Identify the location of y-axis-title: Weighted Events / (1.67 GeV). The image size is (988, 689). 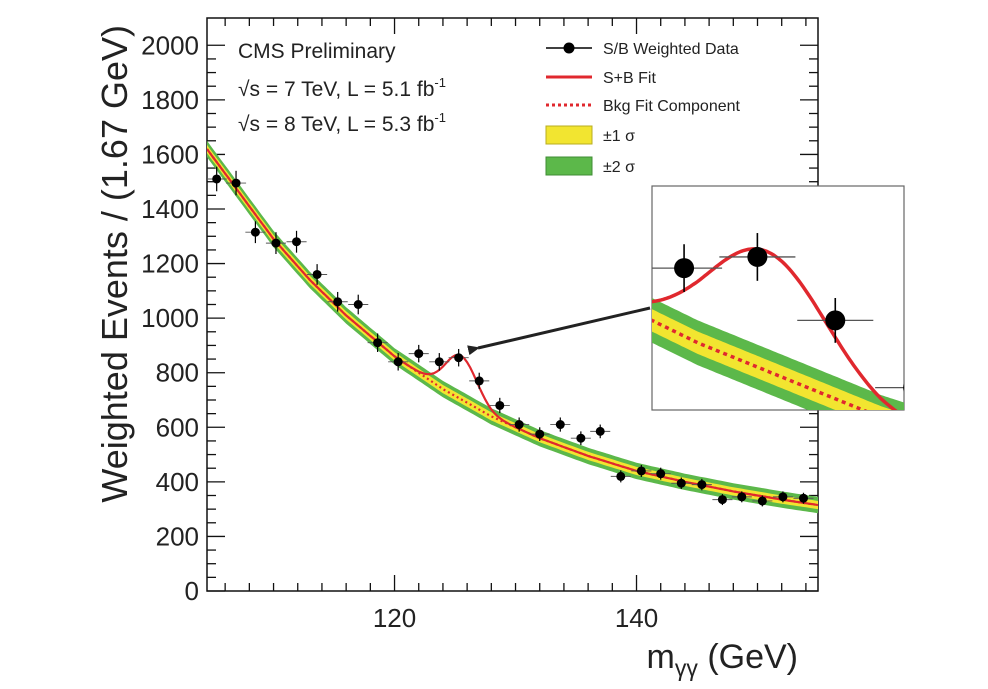
(114, 264).